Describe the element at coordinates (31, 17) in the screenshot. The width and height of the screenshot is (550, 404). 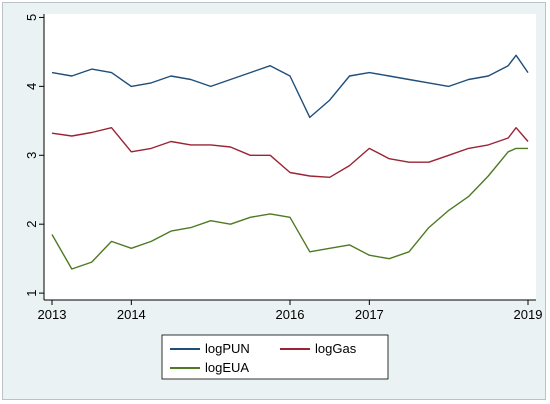
I see `y-tick-label: 5` at that location.